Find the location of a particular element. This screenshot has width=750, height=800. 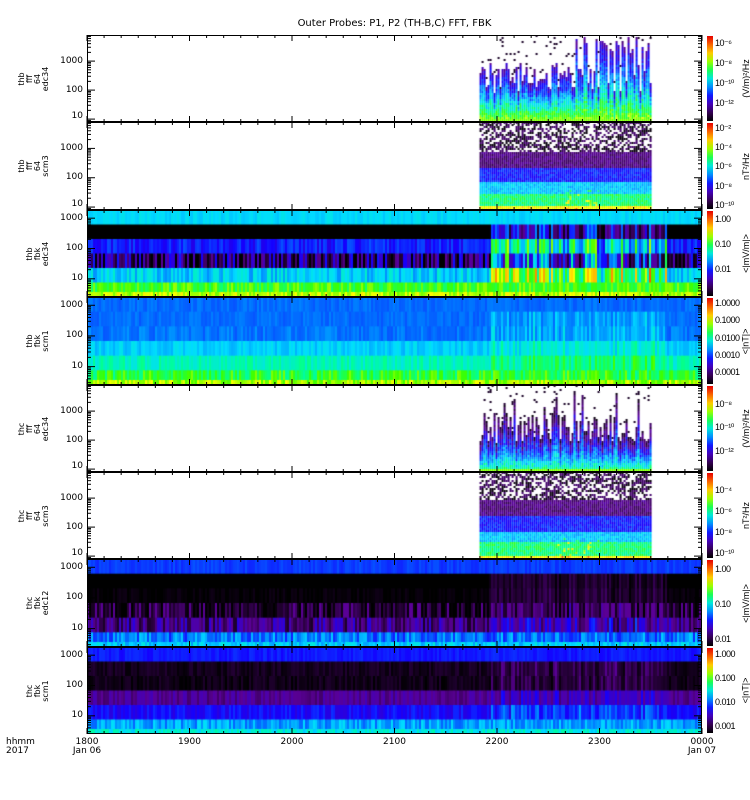

x-tick-time: 1900 is located at coordinates (189, 742).